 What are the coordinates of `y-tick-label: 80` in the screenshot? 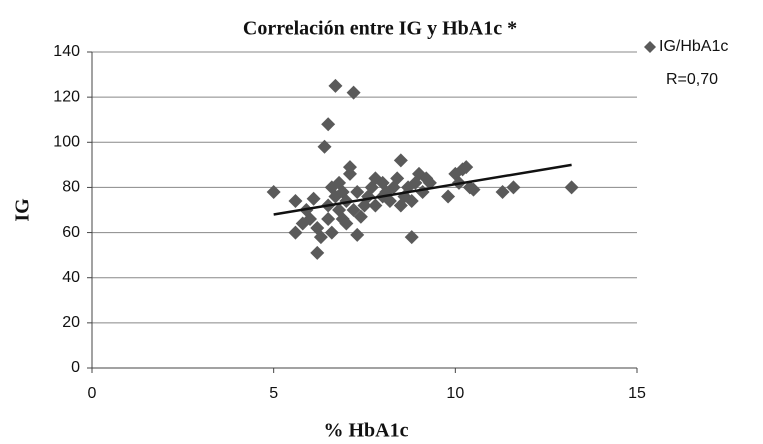 It's located at (71, 187).